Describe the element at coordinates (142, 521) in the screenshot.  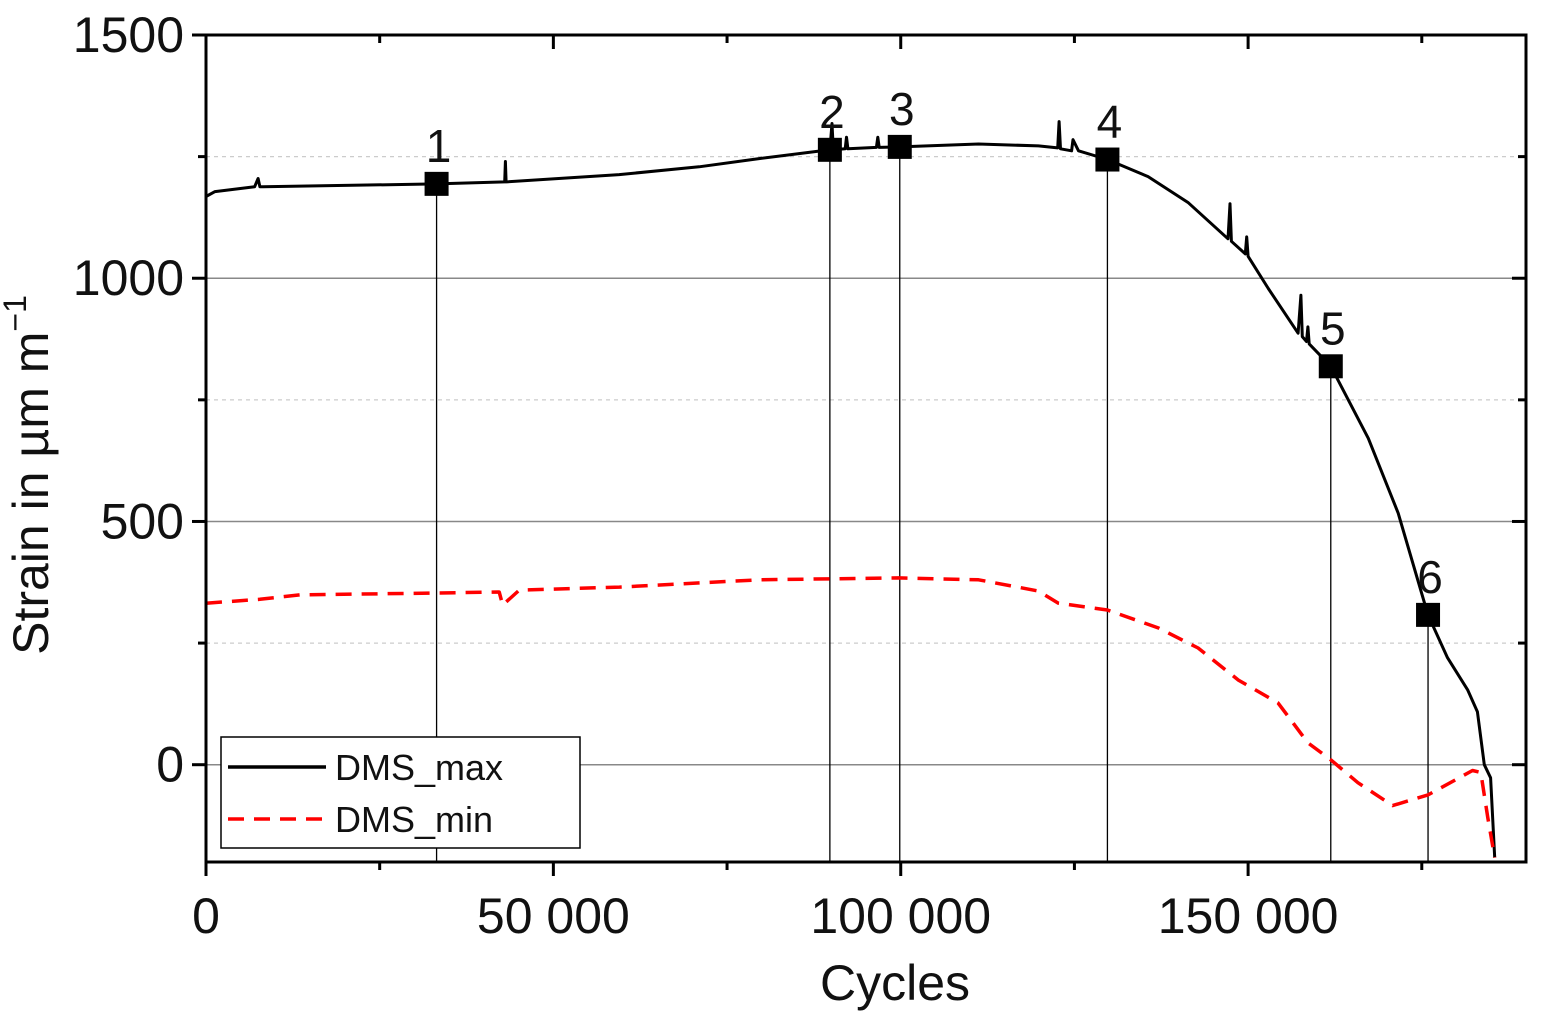
I see `y-tick-label: 500` at that location.